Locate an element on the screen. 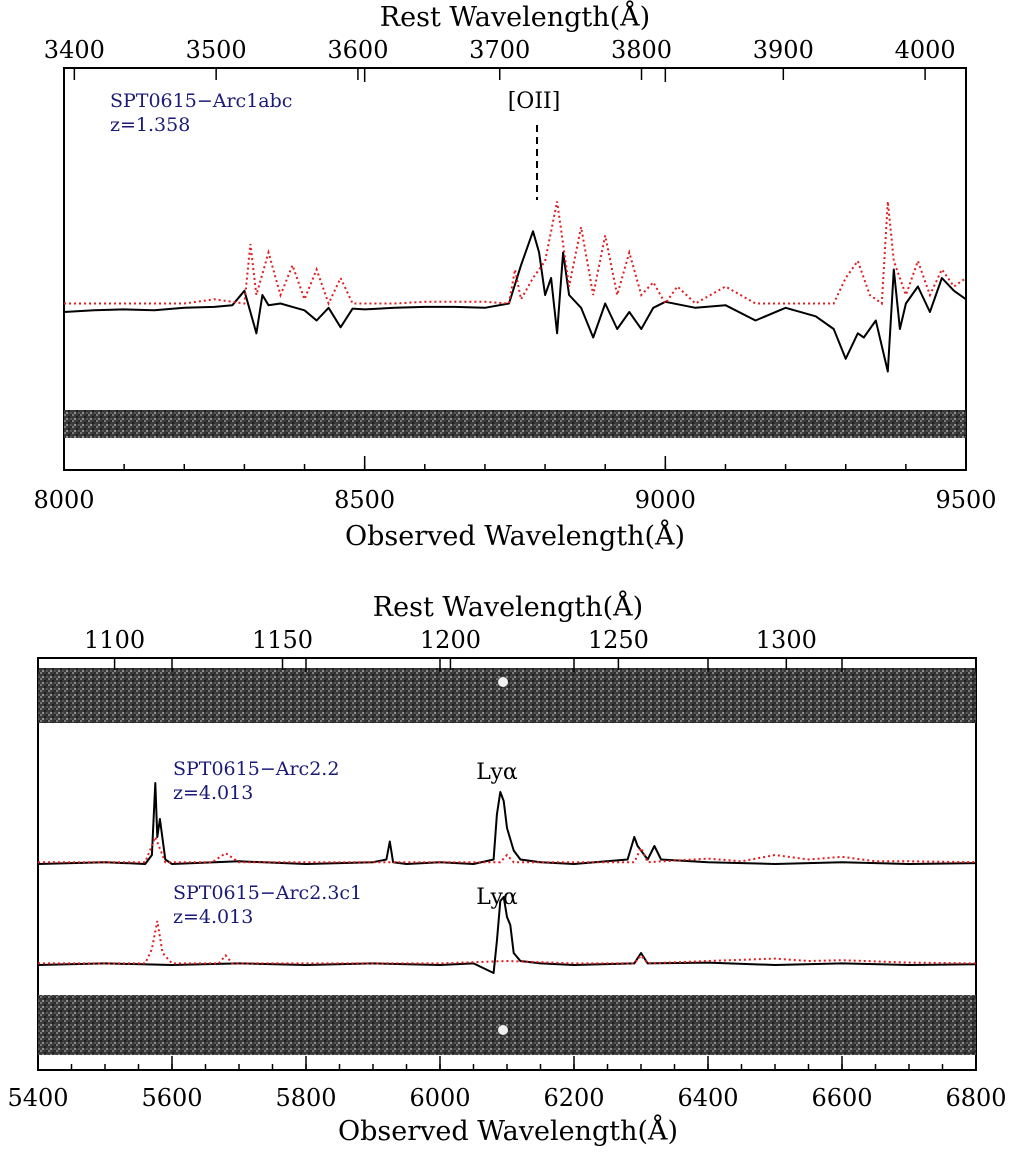 This screenshot has width=1012, height=1158. arc22-lya-label: Lyα is located at coordinates (497, 772).